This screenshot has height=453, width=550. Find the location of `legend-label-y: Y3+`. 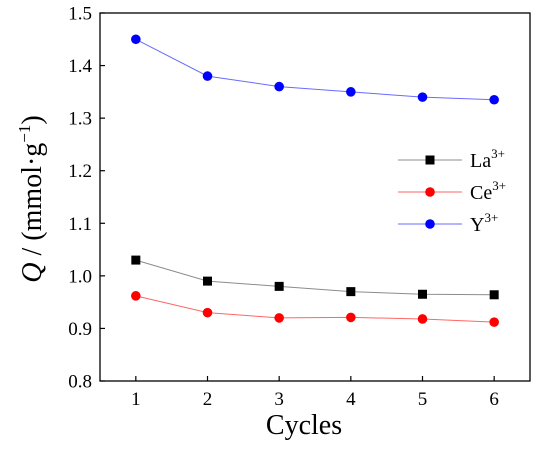

legend-label-y: Y3+ is located at coordinates (484, 223).